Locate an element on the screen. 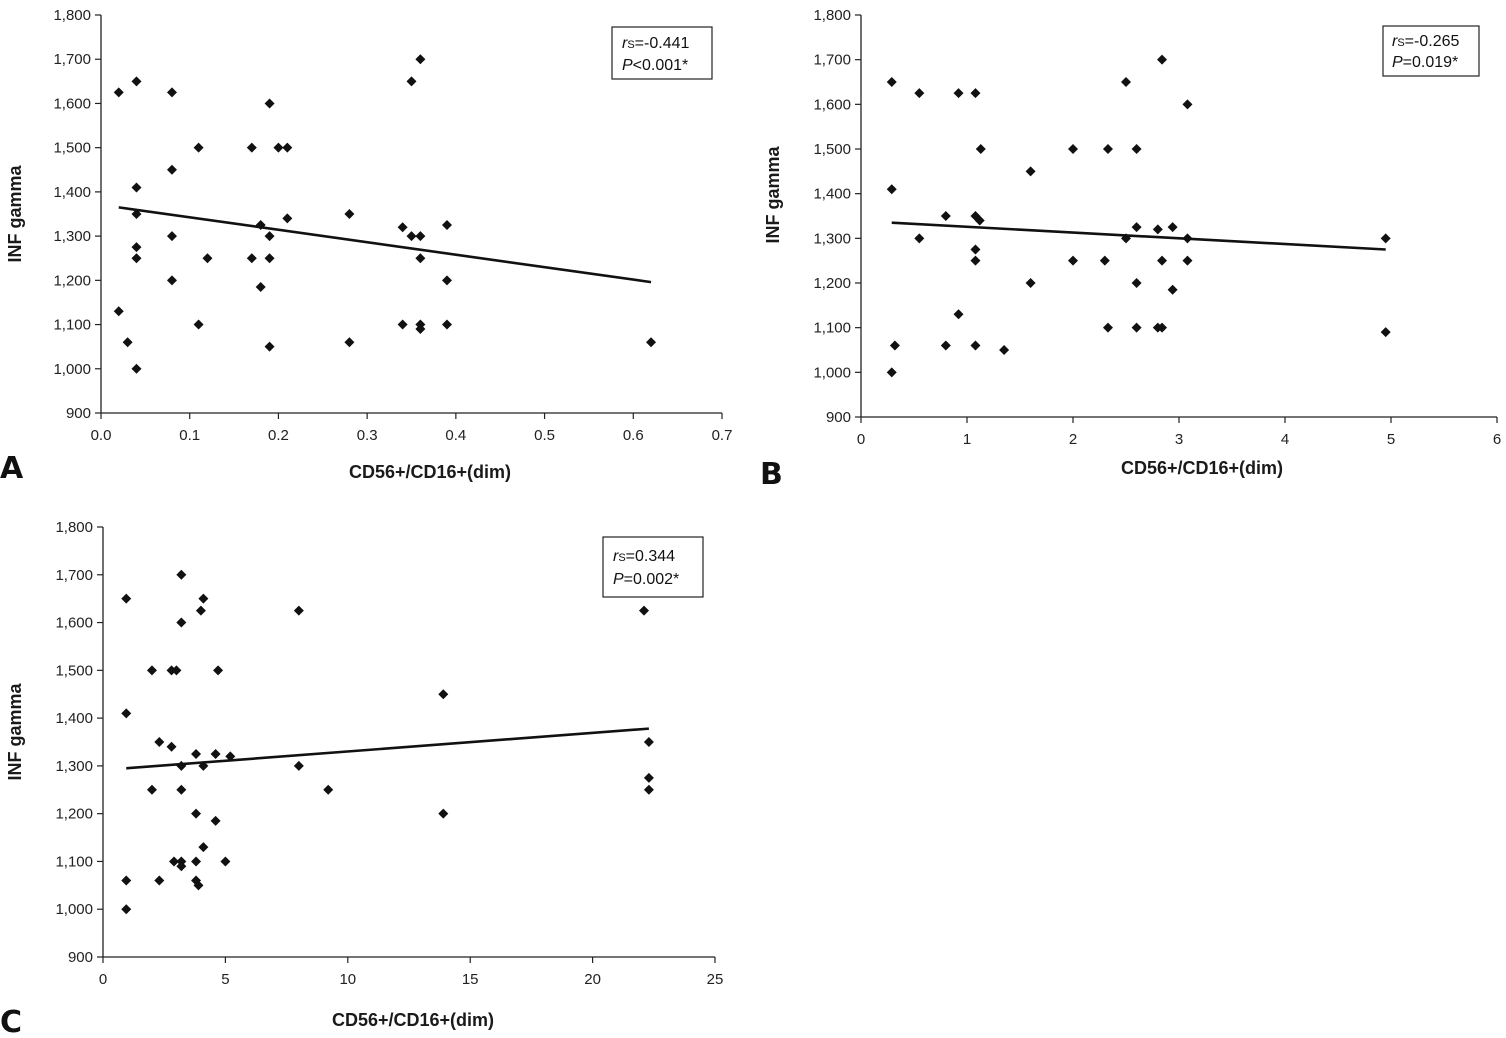 The width and height of the screenshot is (1506, 1038). stats-r-line-b: rS=-0.265 is located at coordinates (1425, 41).